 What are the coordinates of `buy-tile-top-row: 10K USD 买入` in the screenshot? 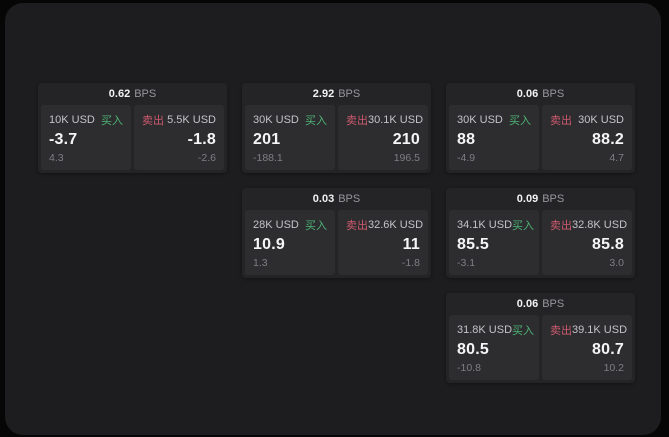 It's located at (86, 120).